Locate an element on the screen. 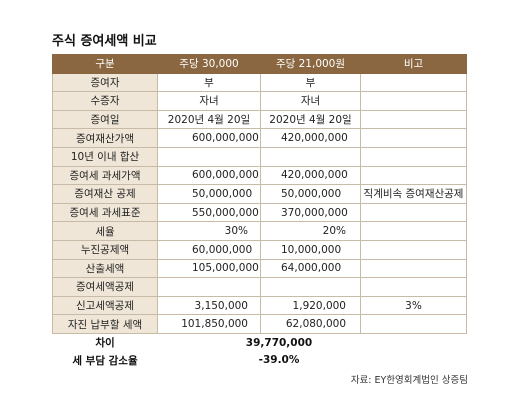 This screenshot has width=520, height=409. header-category: 구분 is located at coordinates (105, 64).